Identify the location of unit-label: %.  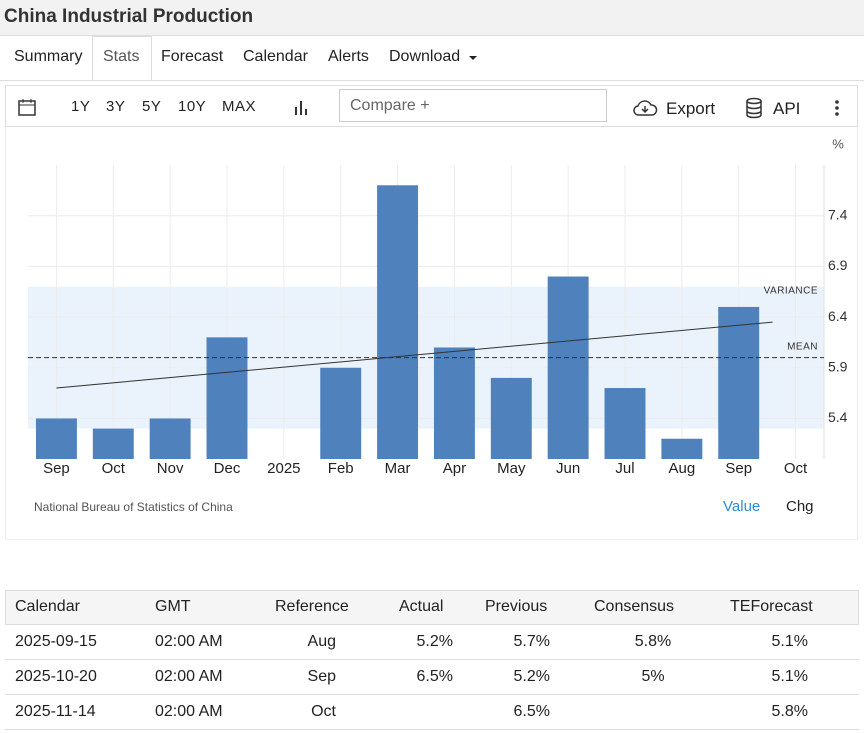
(838, 143).